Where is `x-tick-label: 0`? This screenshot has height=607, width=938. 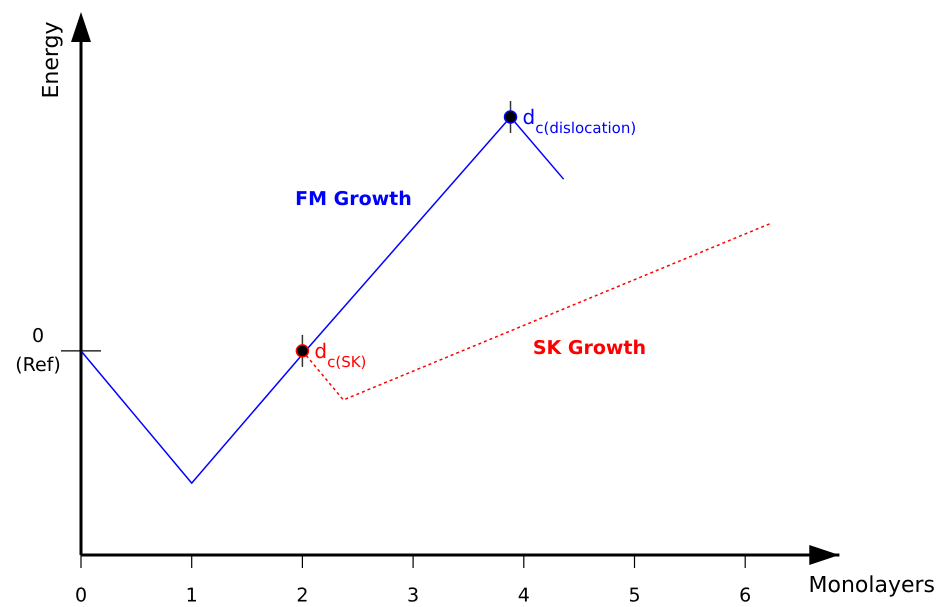 x-tick-label: 0 is located at coordinates (81, 595).